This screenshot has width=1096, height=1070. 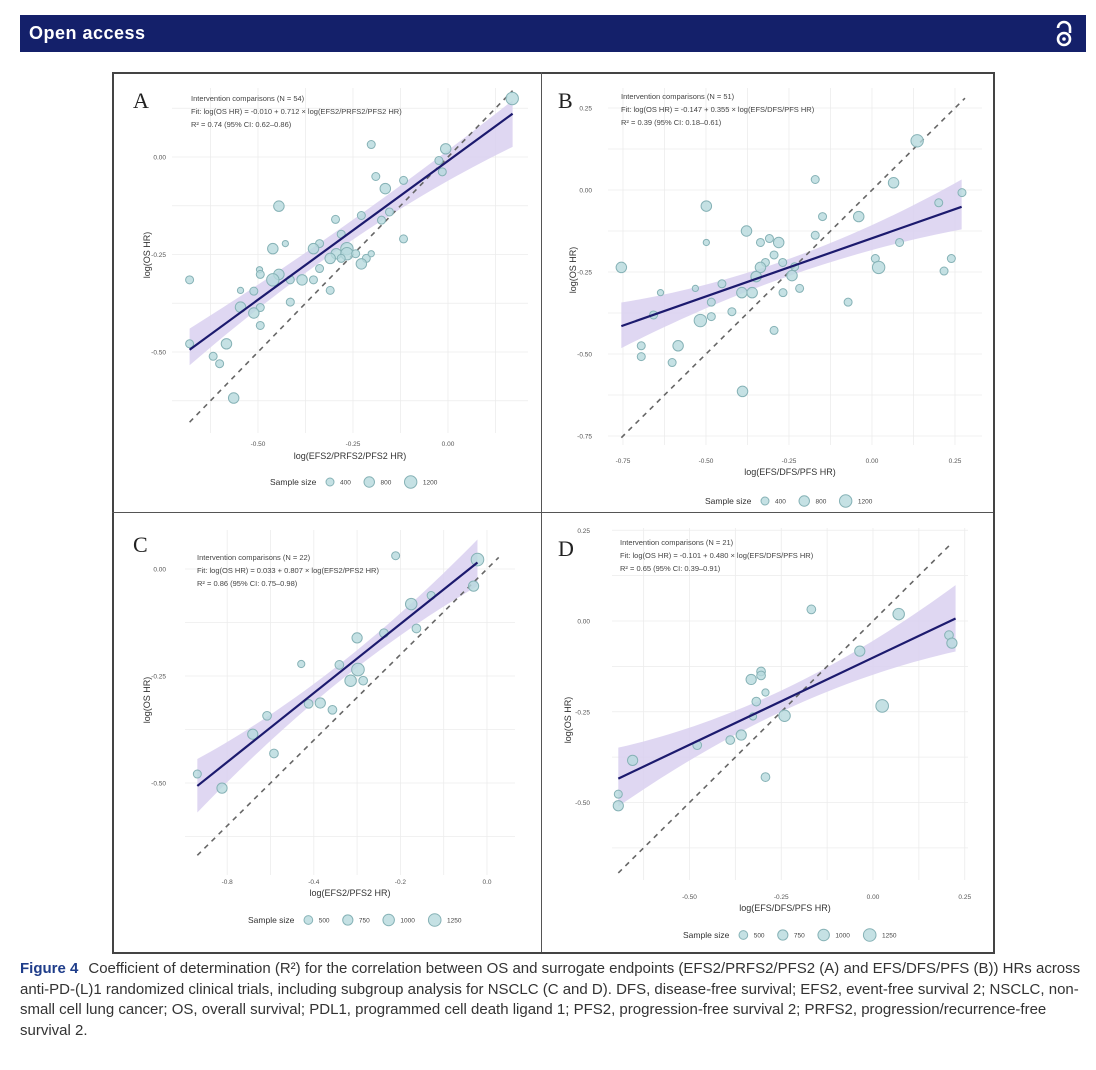 I want to click on x-tick-label: 0.25, so click(x=964, y=897).